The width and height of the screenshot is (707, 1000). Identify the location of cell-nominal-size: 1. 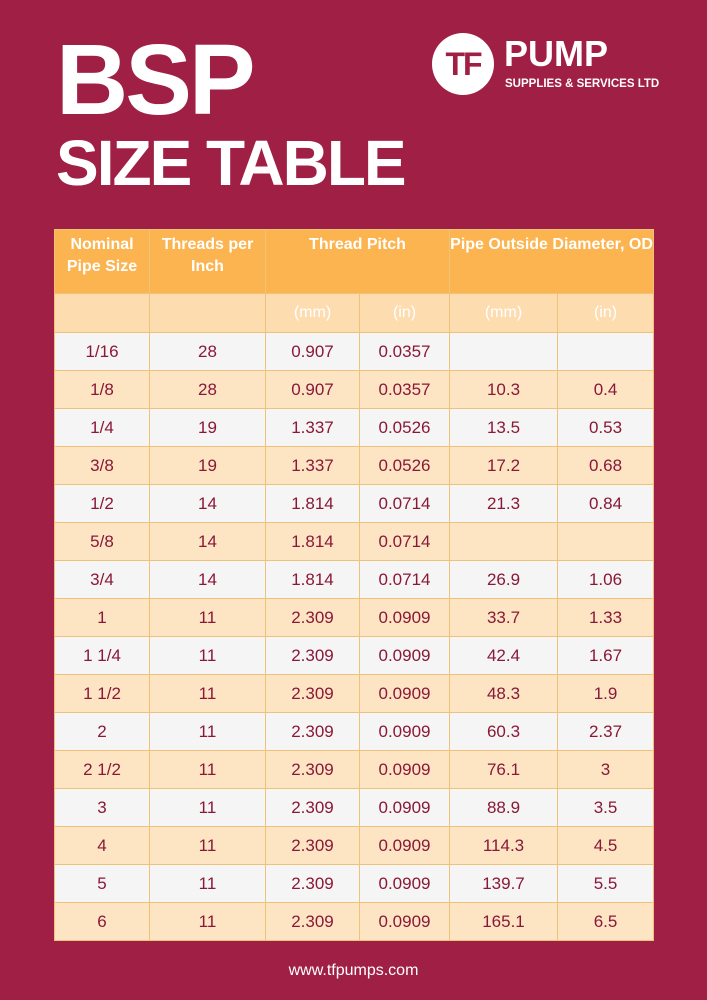
(102, 617).